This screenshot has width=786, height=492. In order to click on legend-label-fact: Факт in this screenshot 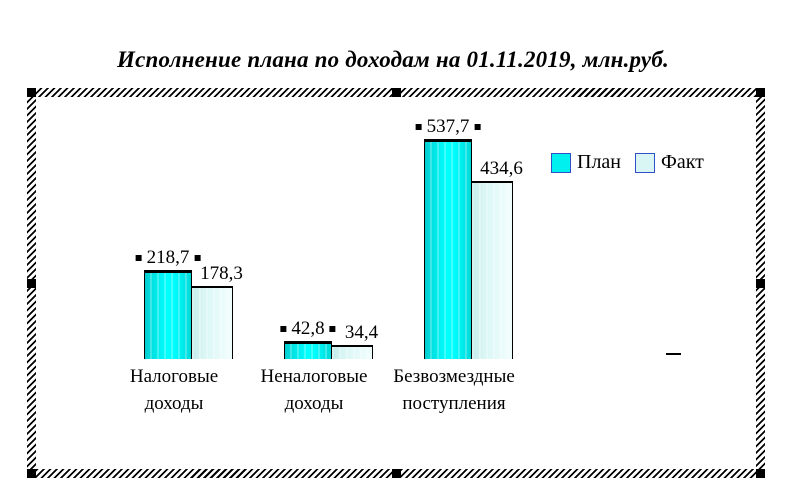, I will do `click(682, 162)`.